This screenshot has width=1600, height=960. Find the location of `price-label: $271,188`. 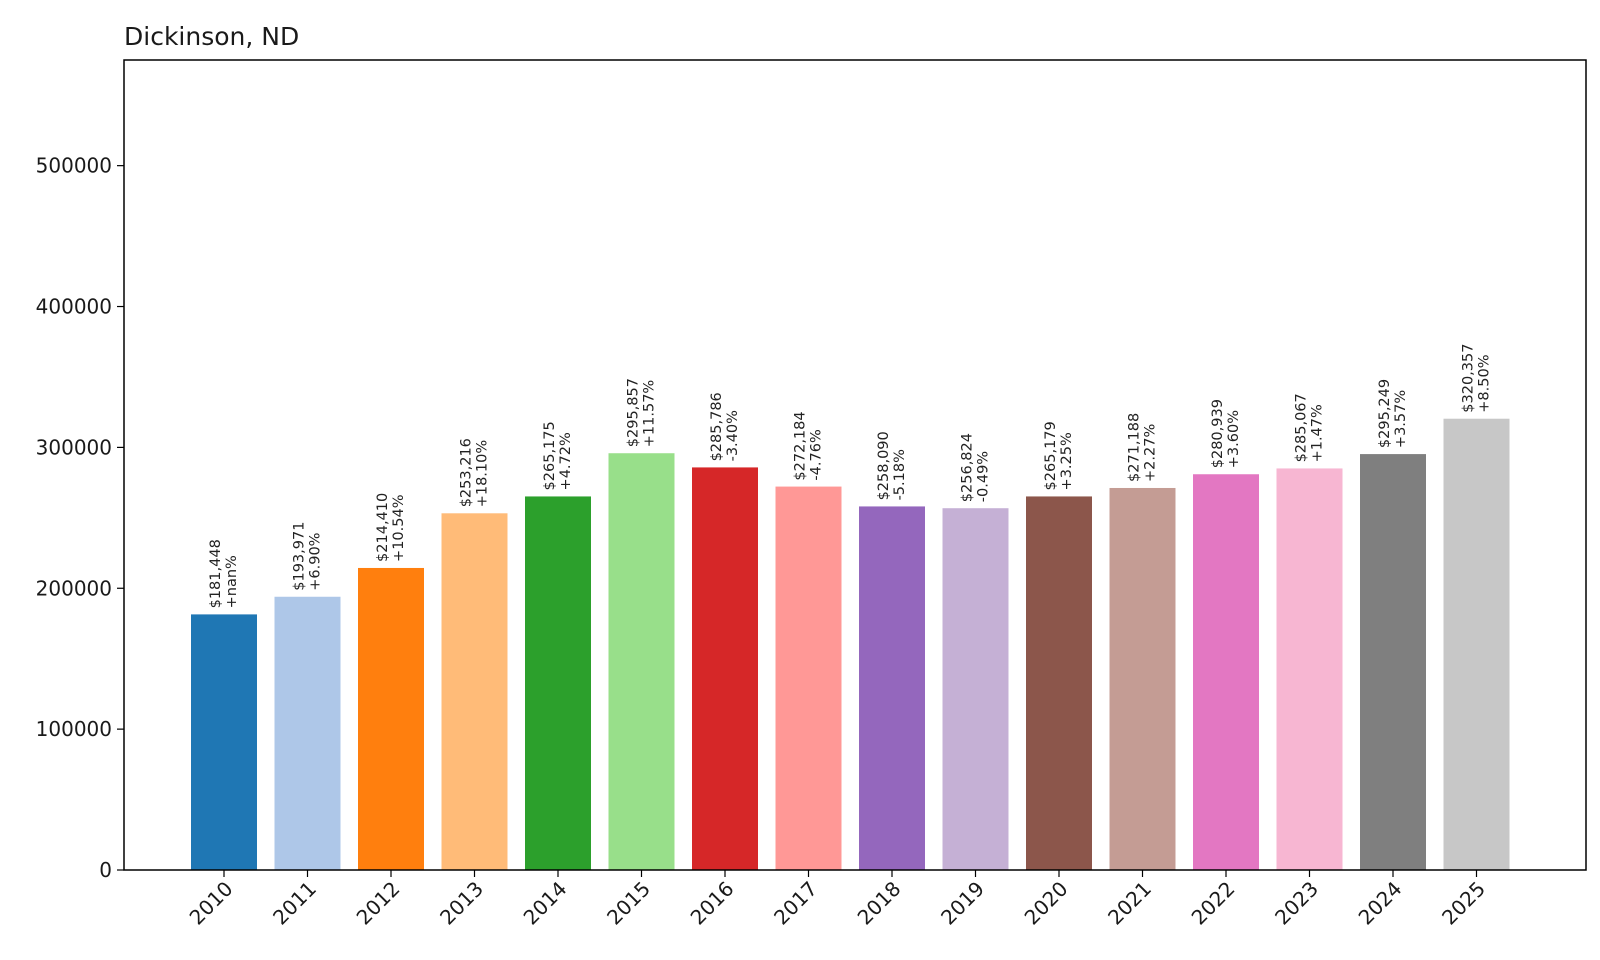

price-label: $271,188 is located at coordinates (1135, 447).